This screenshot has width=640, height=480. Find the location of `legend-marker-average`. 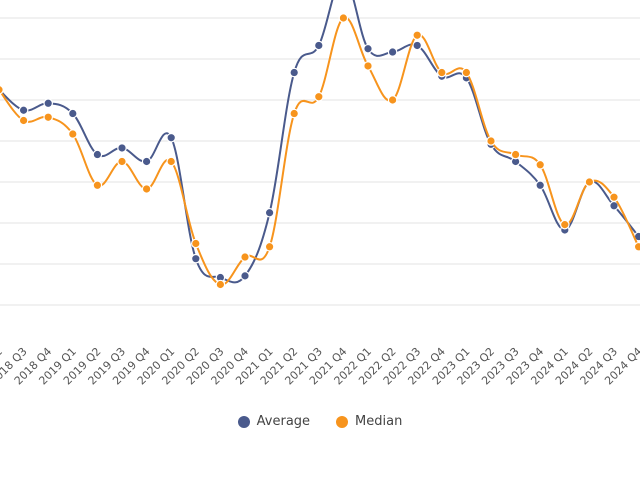

legend-marker-average is located at coordinates (243, 421).